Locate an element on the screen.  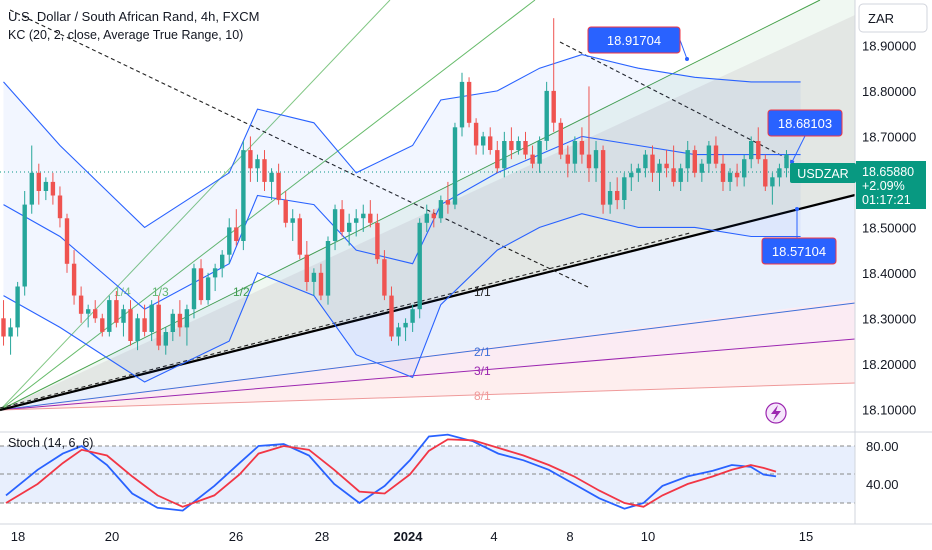
price-tick-label: 18.70000 is located at coordinates (889, 136).